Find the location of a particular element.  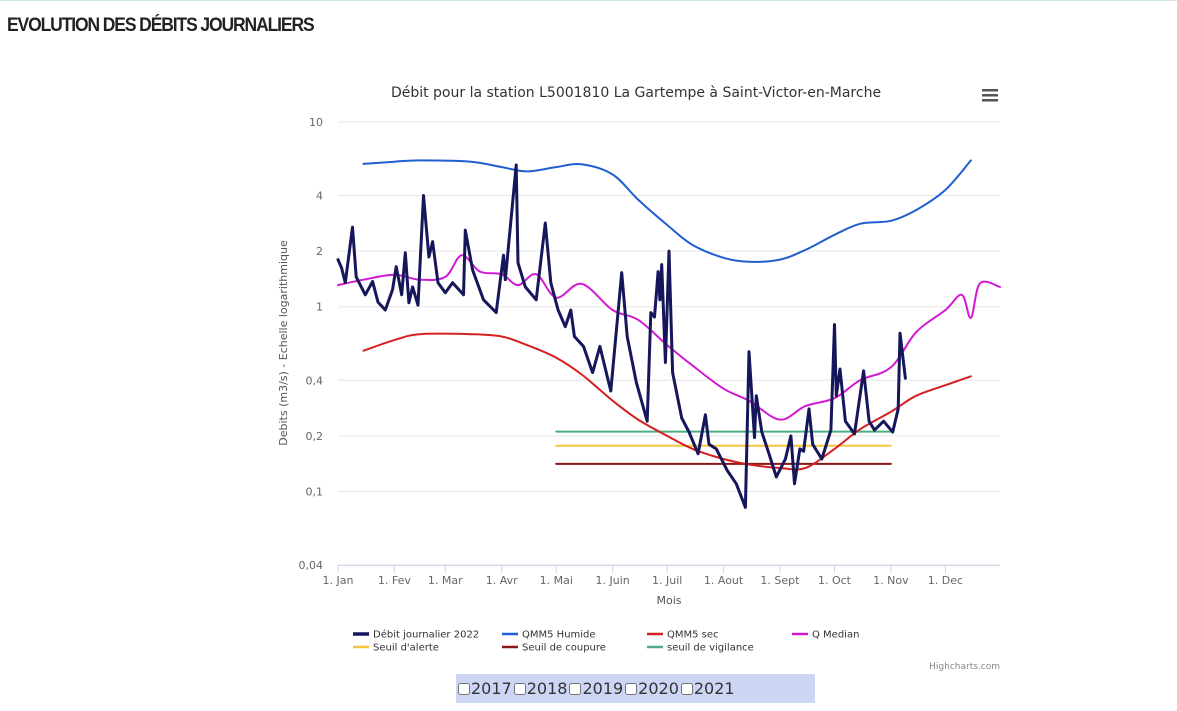

legend-item: Débit journalier 2022 is located at coordinates (416, 635).